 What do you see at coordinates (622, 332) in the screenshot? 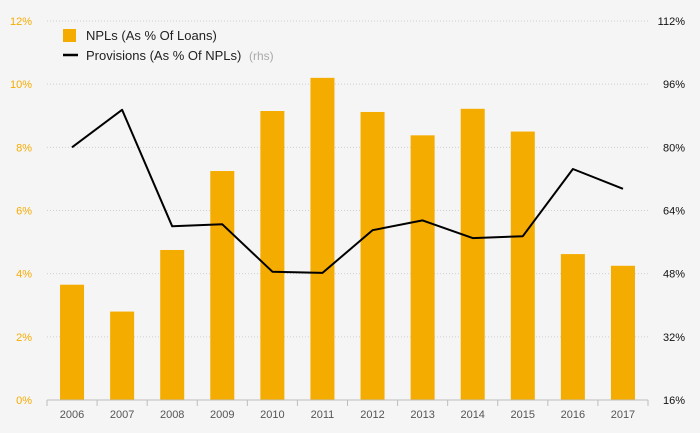
I see `npl-bar-2017` at bounding box center [622, 332].